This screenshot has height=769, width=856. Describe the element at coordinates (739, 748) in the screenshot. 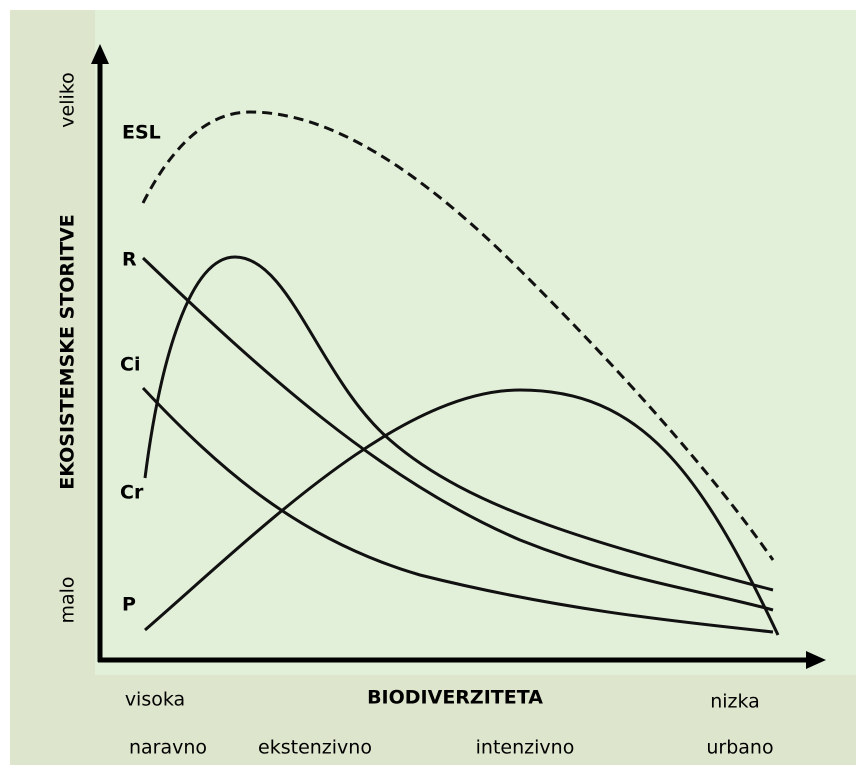

I see `land-use: urbano` at that location.